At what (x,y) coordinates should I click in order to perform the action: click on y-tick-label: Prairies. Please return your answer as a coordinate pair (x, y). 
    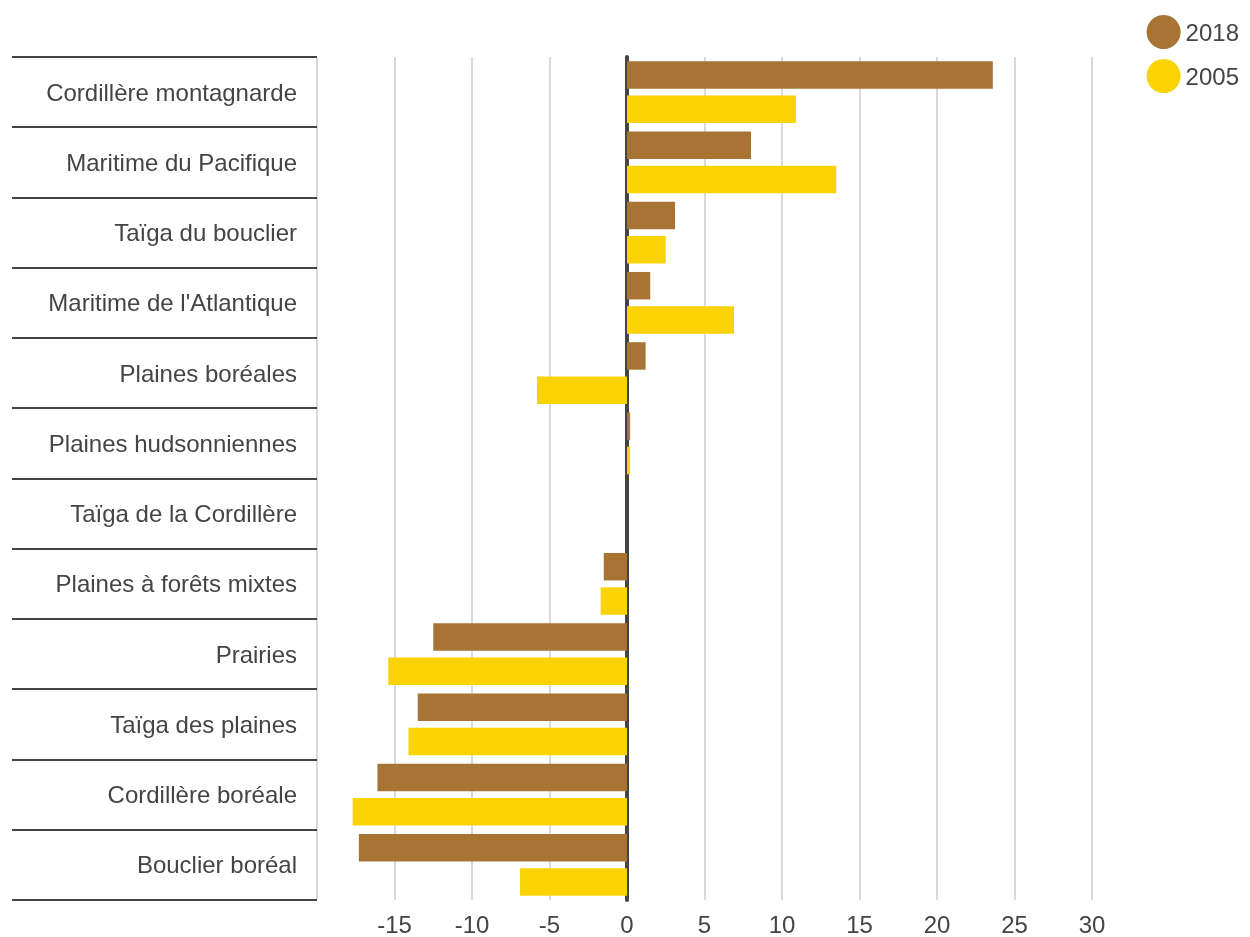
    Looking at the image, I should click on (256, 654).